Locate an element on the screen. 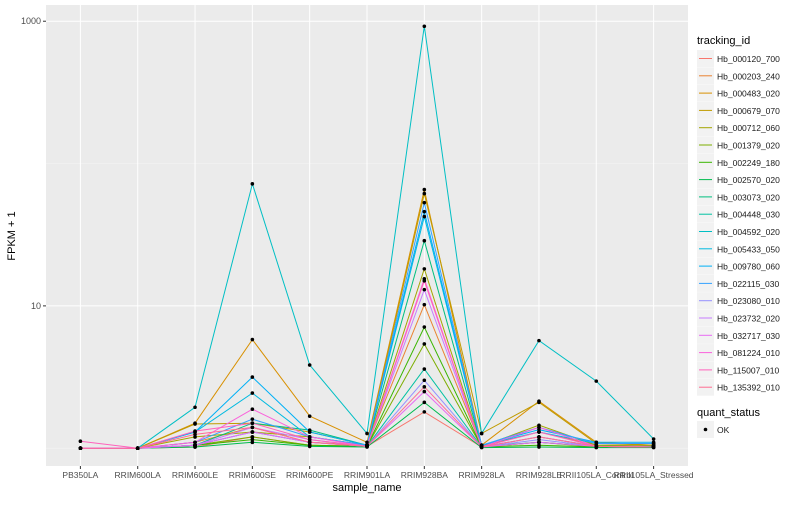  x-tick-label: RRII105LA_Stressed is located at coordinates (654, 475).